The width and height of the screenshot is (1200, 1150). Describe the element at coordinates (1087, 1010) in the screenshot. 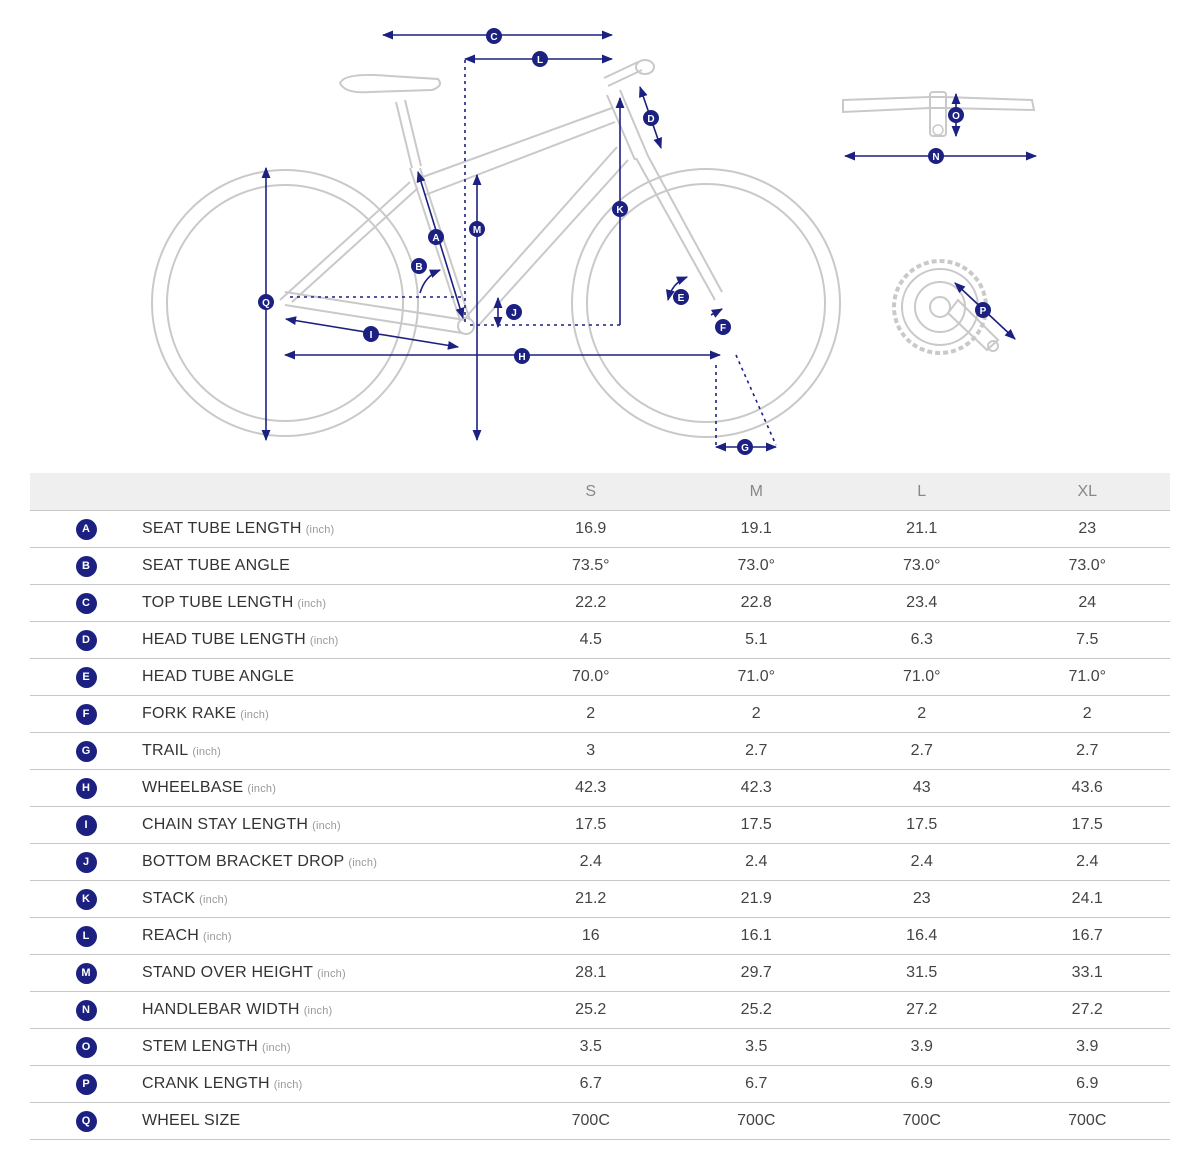

I see `size-value: 27.2` at that location.